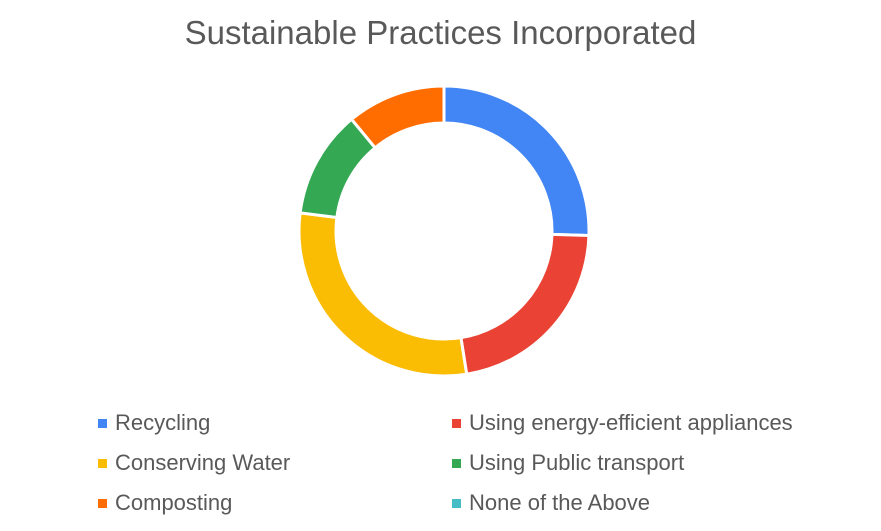 Image resolution: width=881 pixels, height=531 pixels. I want to click on legend-item-using-public-transport: Using Public transport, so click(568, 463).